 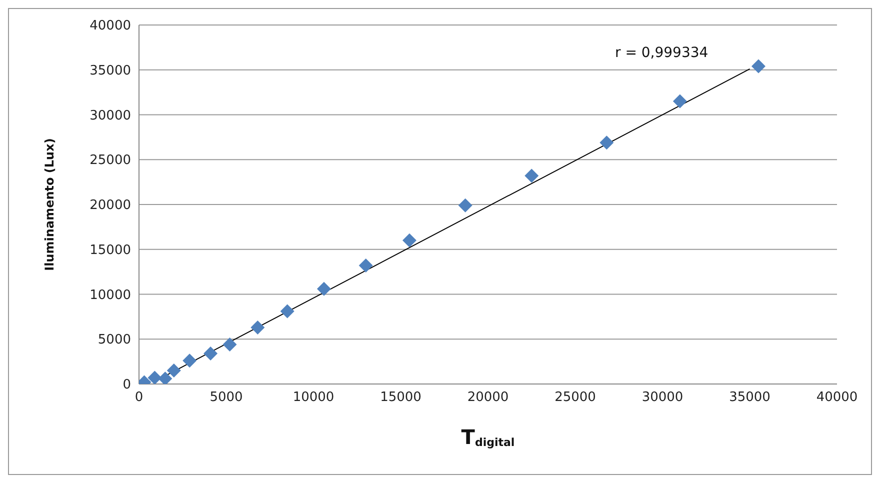 I want to click on x-tick-label: 25000, so click(x=575, y=398).